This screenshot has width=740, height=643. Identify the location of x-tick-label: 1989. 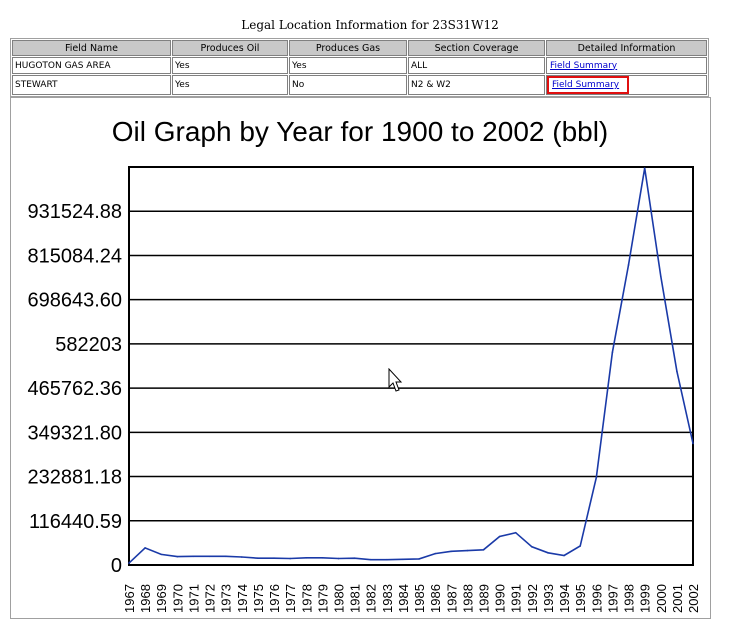
(484, 598).